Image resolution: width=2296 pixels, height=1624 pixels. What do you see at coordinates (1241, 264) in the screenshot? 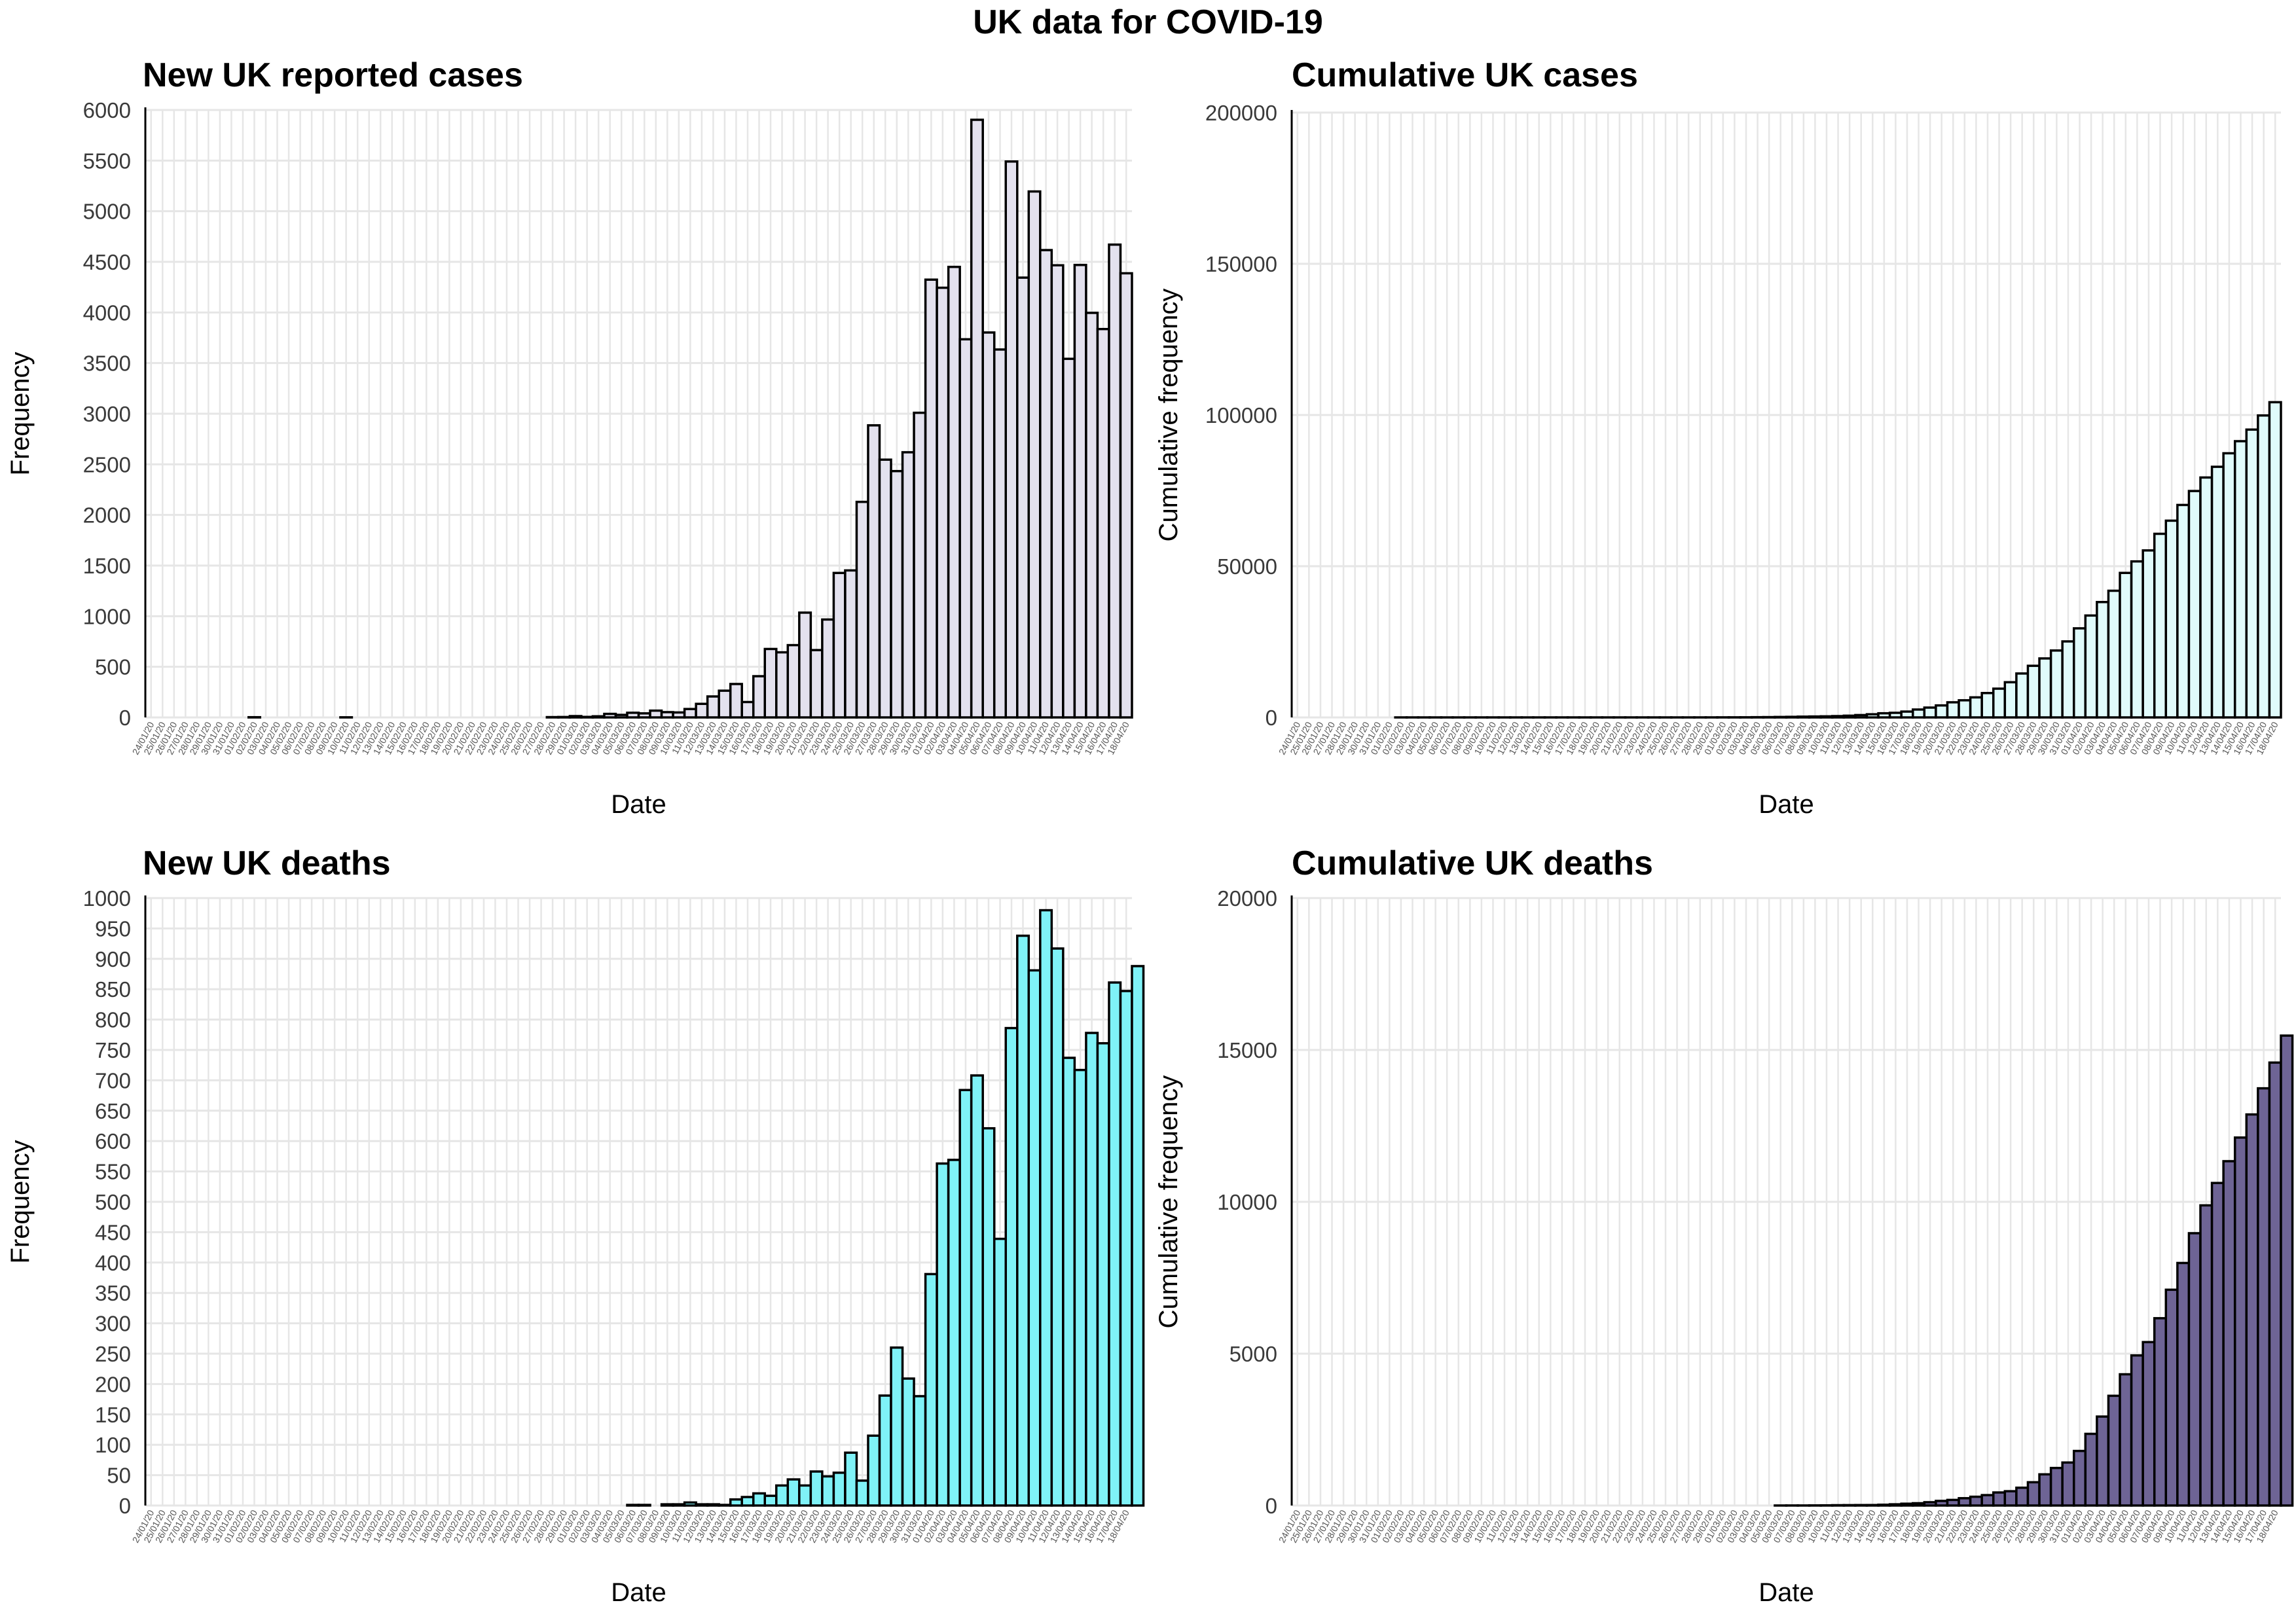
I see `y-tick-label: 150000` at bounding box center [1241, 264].